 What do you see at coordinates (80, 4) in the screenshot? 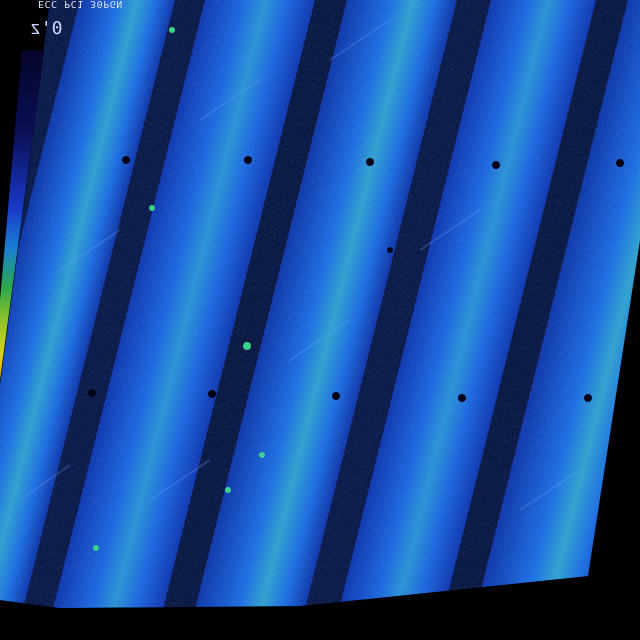
I see `camera-header-text: ECC PC1 30PGN` at bounding box center [80, 4].